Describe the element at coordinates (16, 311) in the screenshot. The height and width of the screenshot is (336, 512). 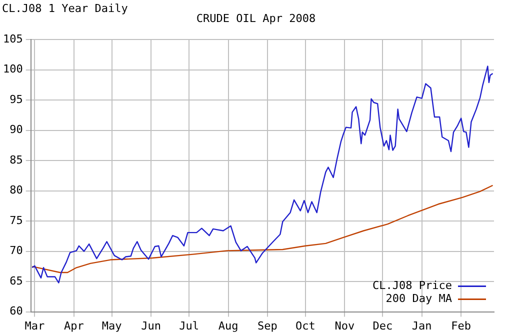
I see `y-tick-label: 60` at that location.